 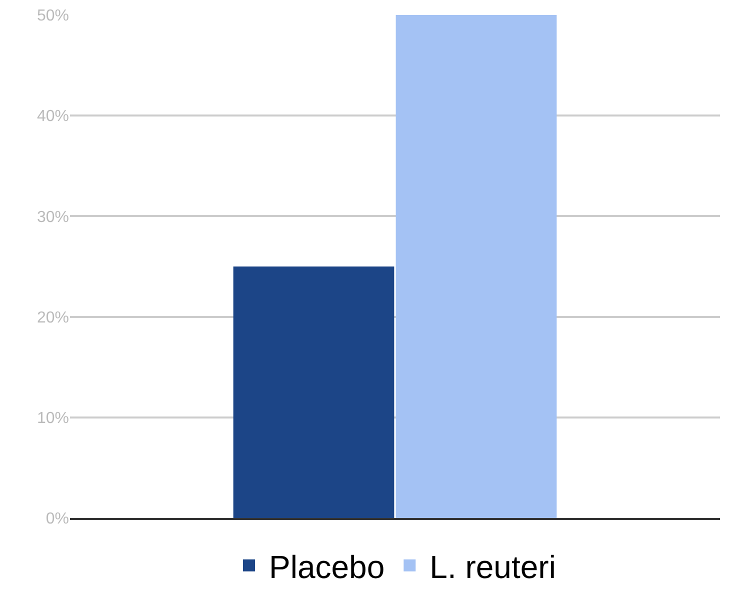 I want to click on y-tick-label: 30%, so click(x=52, y=217).